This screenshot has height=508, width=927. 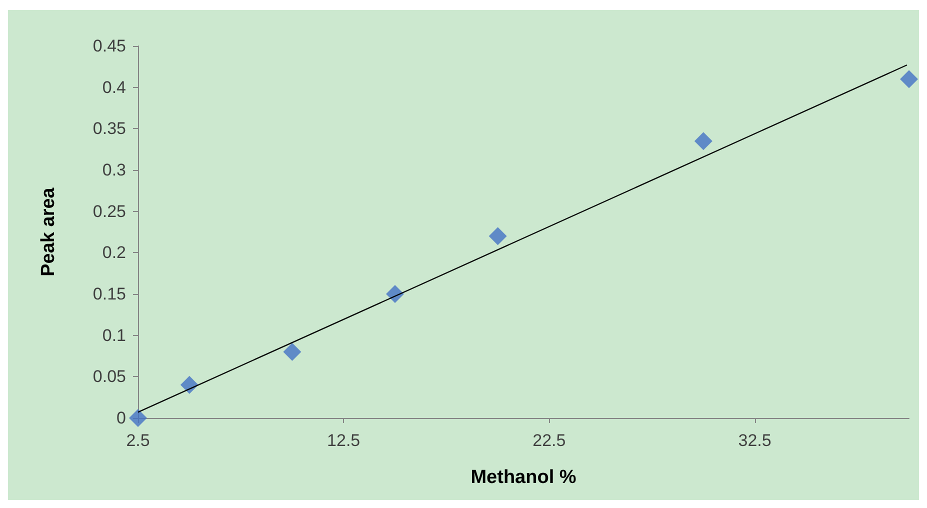 What do you see at coordinates (343, 440) in the screenshot?
I see `x-tick-label: 12.5` at bounding box center [343, 440].